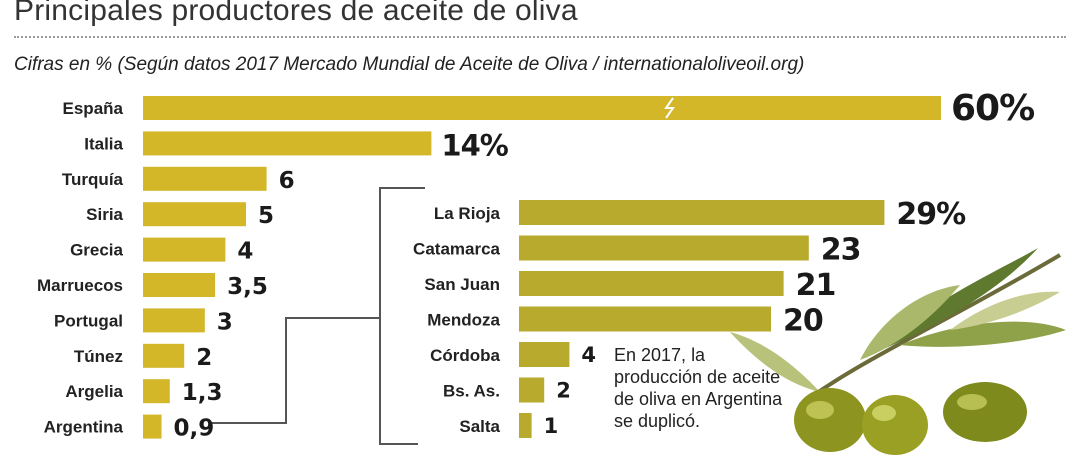  Describe the element at coordinates (96, 250) in the screenshot. I see `category-label-world-4: Grecia` at that location.